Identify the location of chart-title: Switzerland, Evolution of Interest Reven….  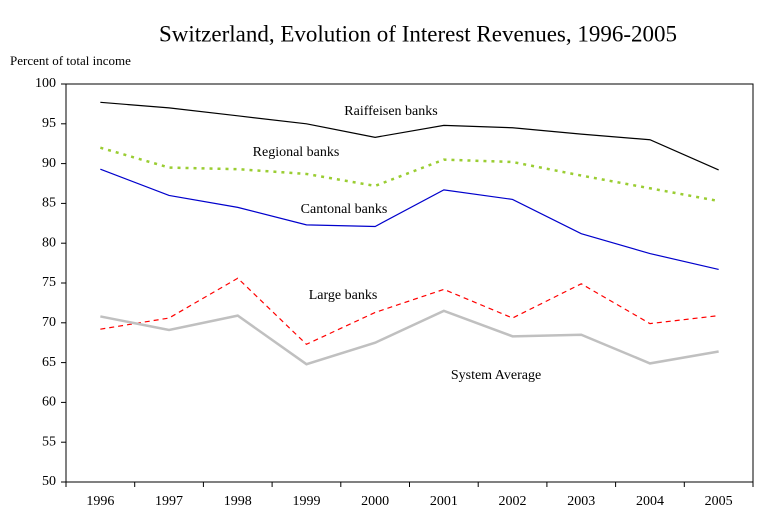
(418, 33).